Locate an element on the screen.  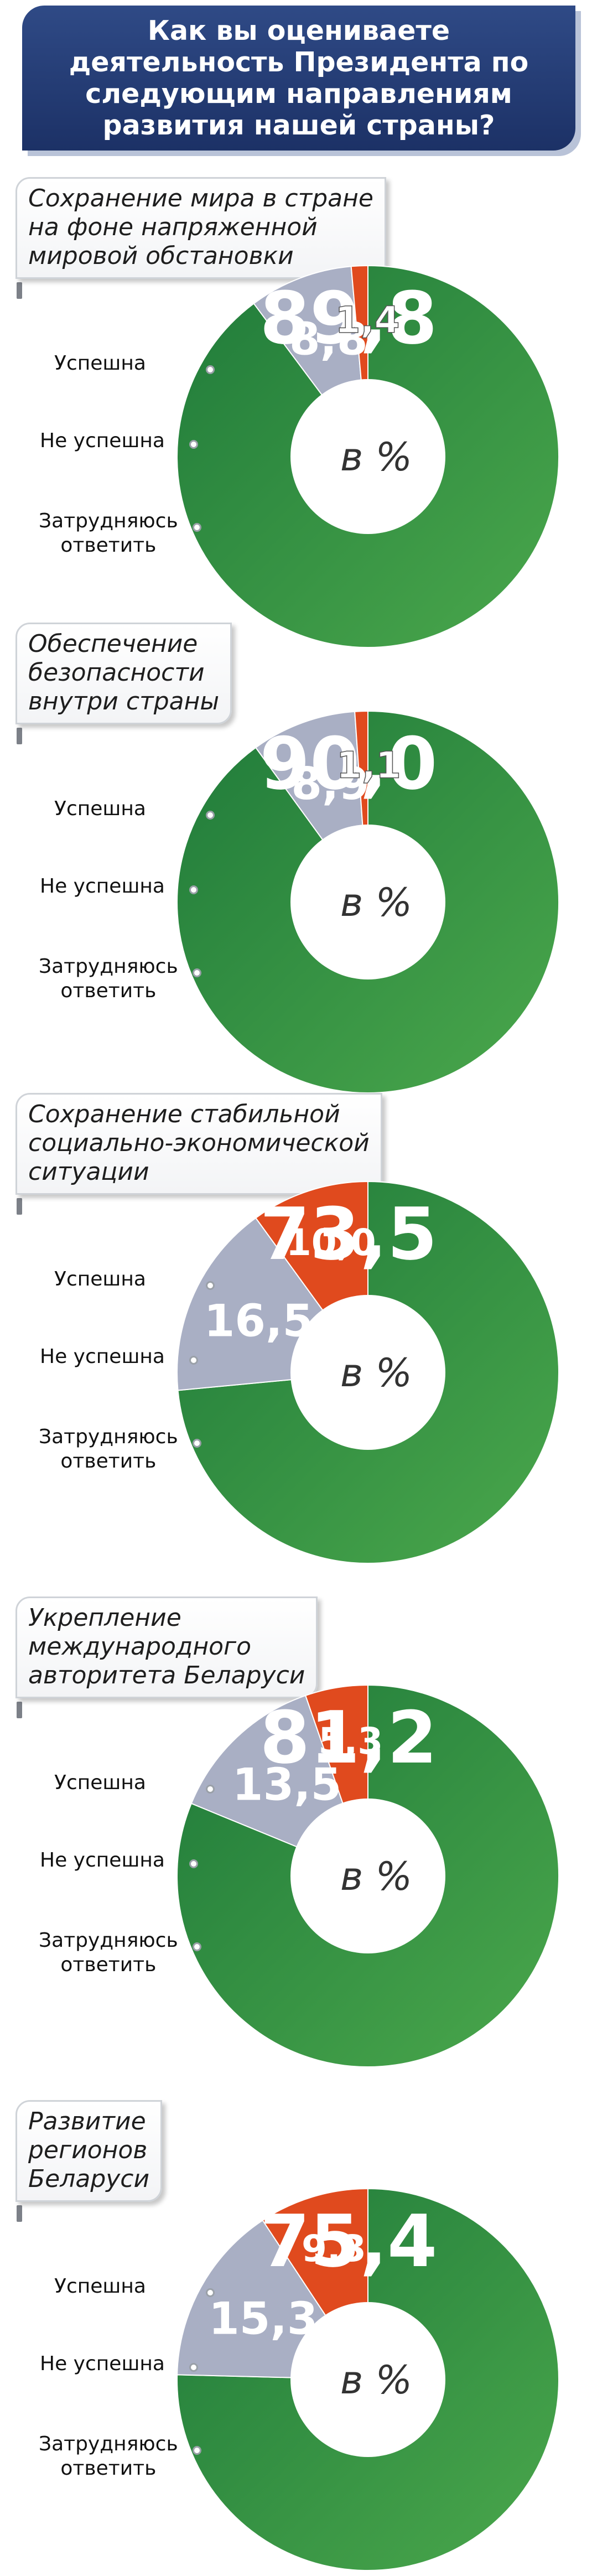
value-label-undecided: 8,8 is located at coordinates (328, 339).